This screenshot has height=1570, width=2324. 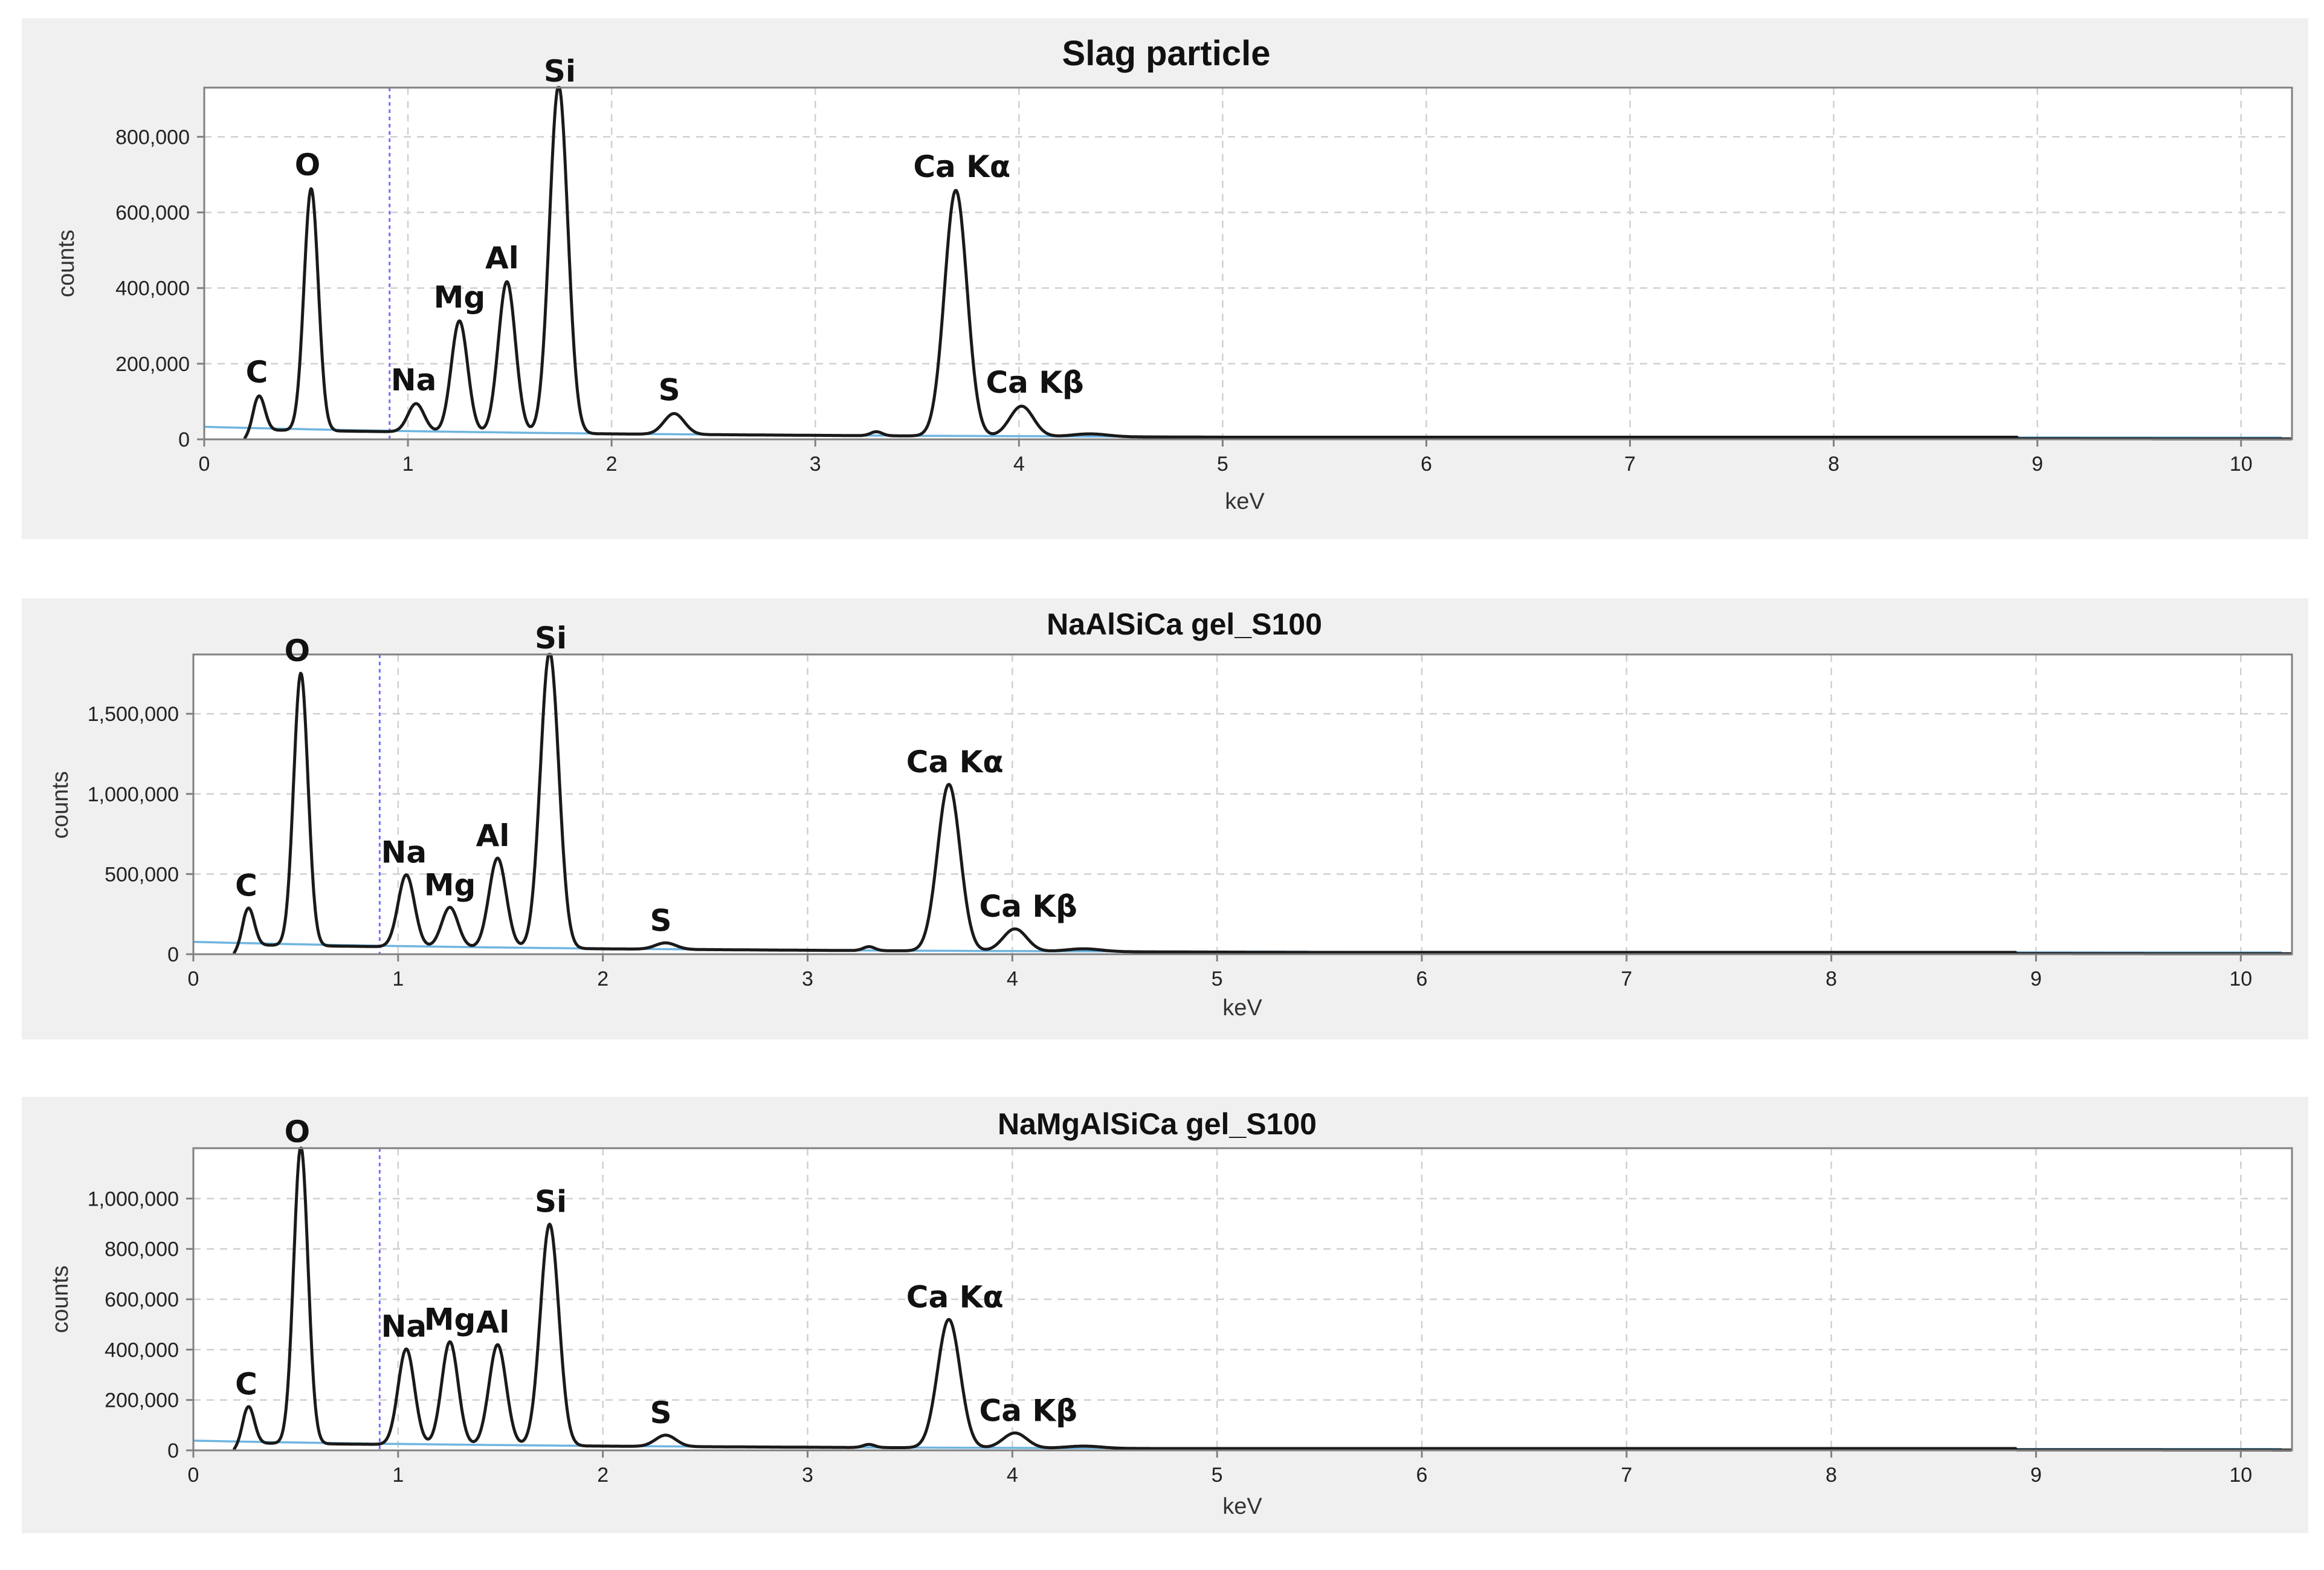 What do you see at coordinates (133, 714) in the screenshot?
I see `y-tick-label: 1,500,000` at bounding box center [133, 714].